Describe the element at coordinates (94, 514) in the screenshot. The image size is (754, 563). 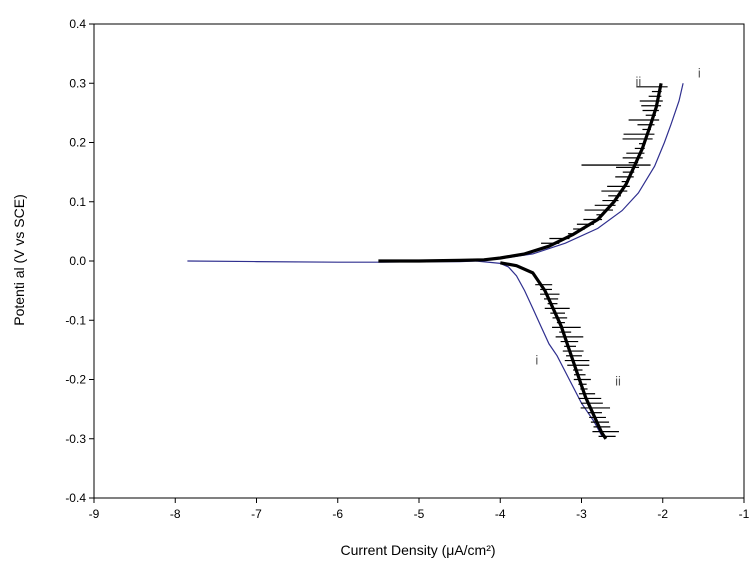
I see `x-tick-label: -9` at that location.